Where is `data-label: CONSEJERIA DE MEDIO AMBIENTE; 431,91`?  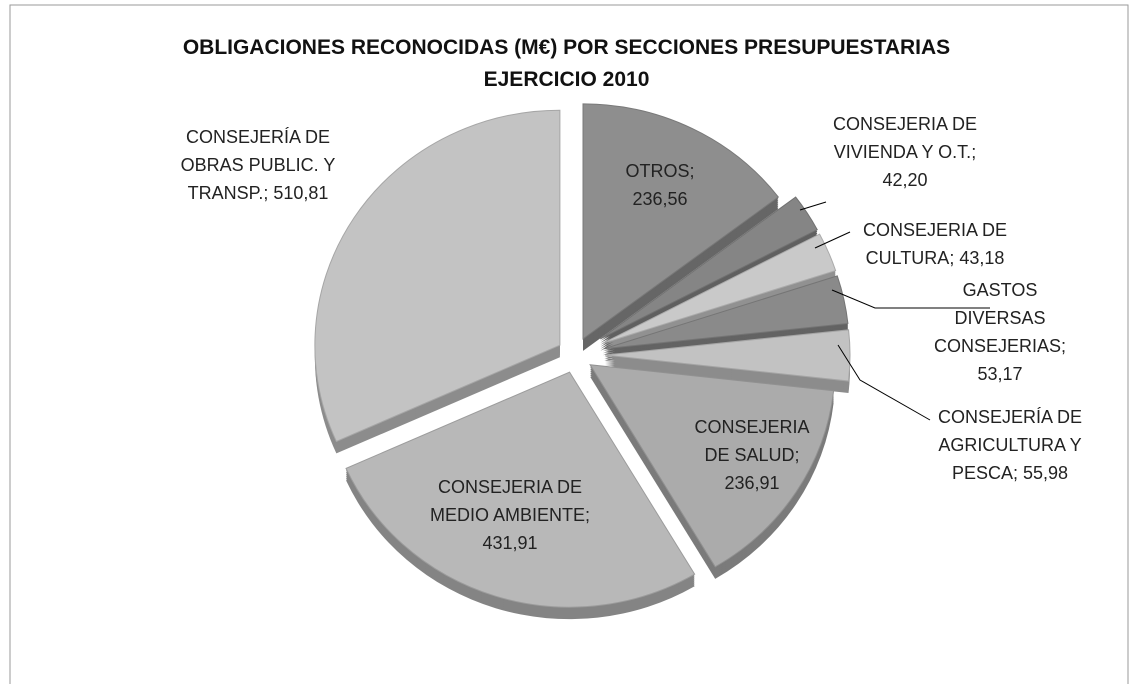
data-label: CONSEJERIA DE MEDIO AMBIENTE; 431,91 is located at coordinates (510, 515).